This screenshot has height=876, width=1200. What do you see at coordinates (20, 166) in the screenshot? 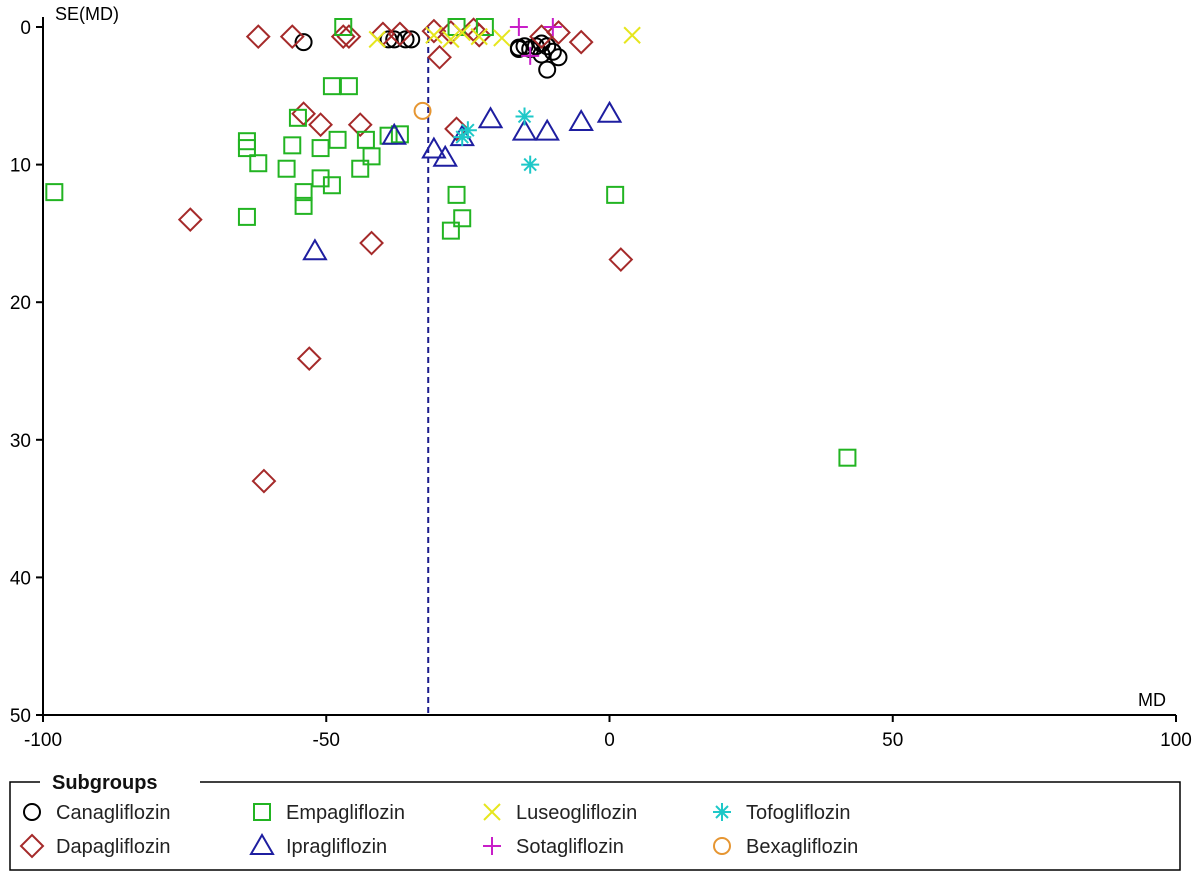
I see `y-tick-label: 10` at bounding box center [20, 166].